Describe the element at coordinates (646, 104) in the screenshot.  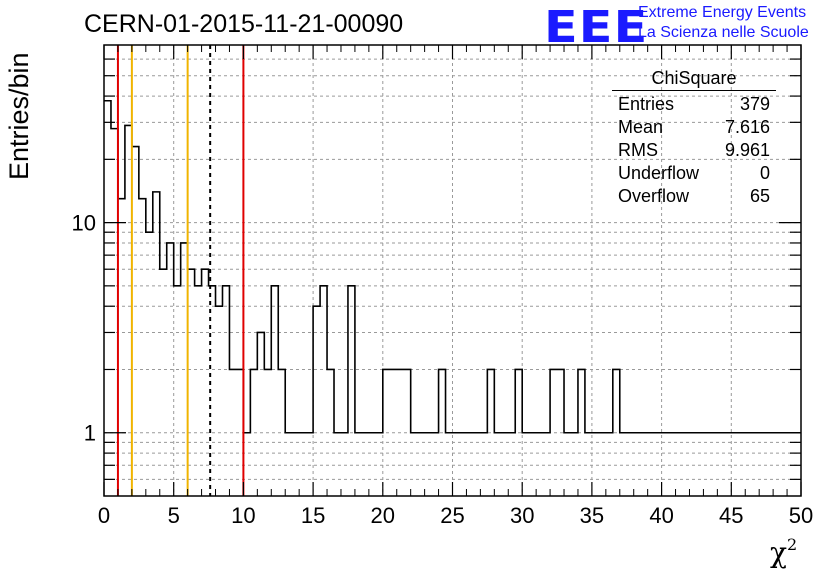
I see `stats-label: Entries` at that location.